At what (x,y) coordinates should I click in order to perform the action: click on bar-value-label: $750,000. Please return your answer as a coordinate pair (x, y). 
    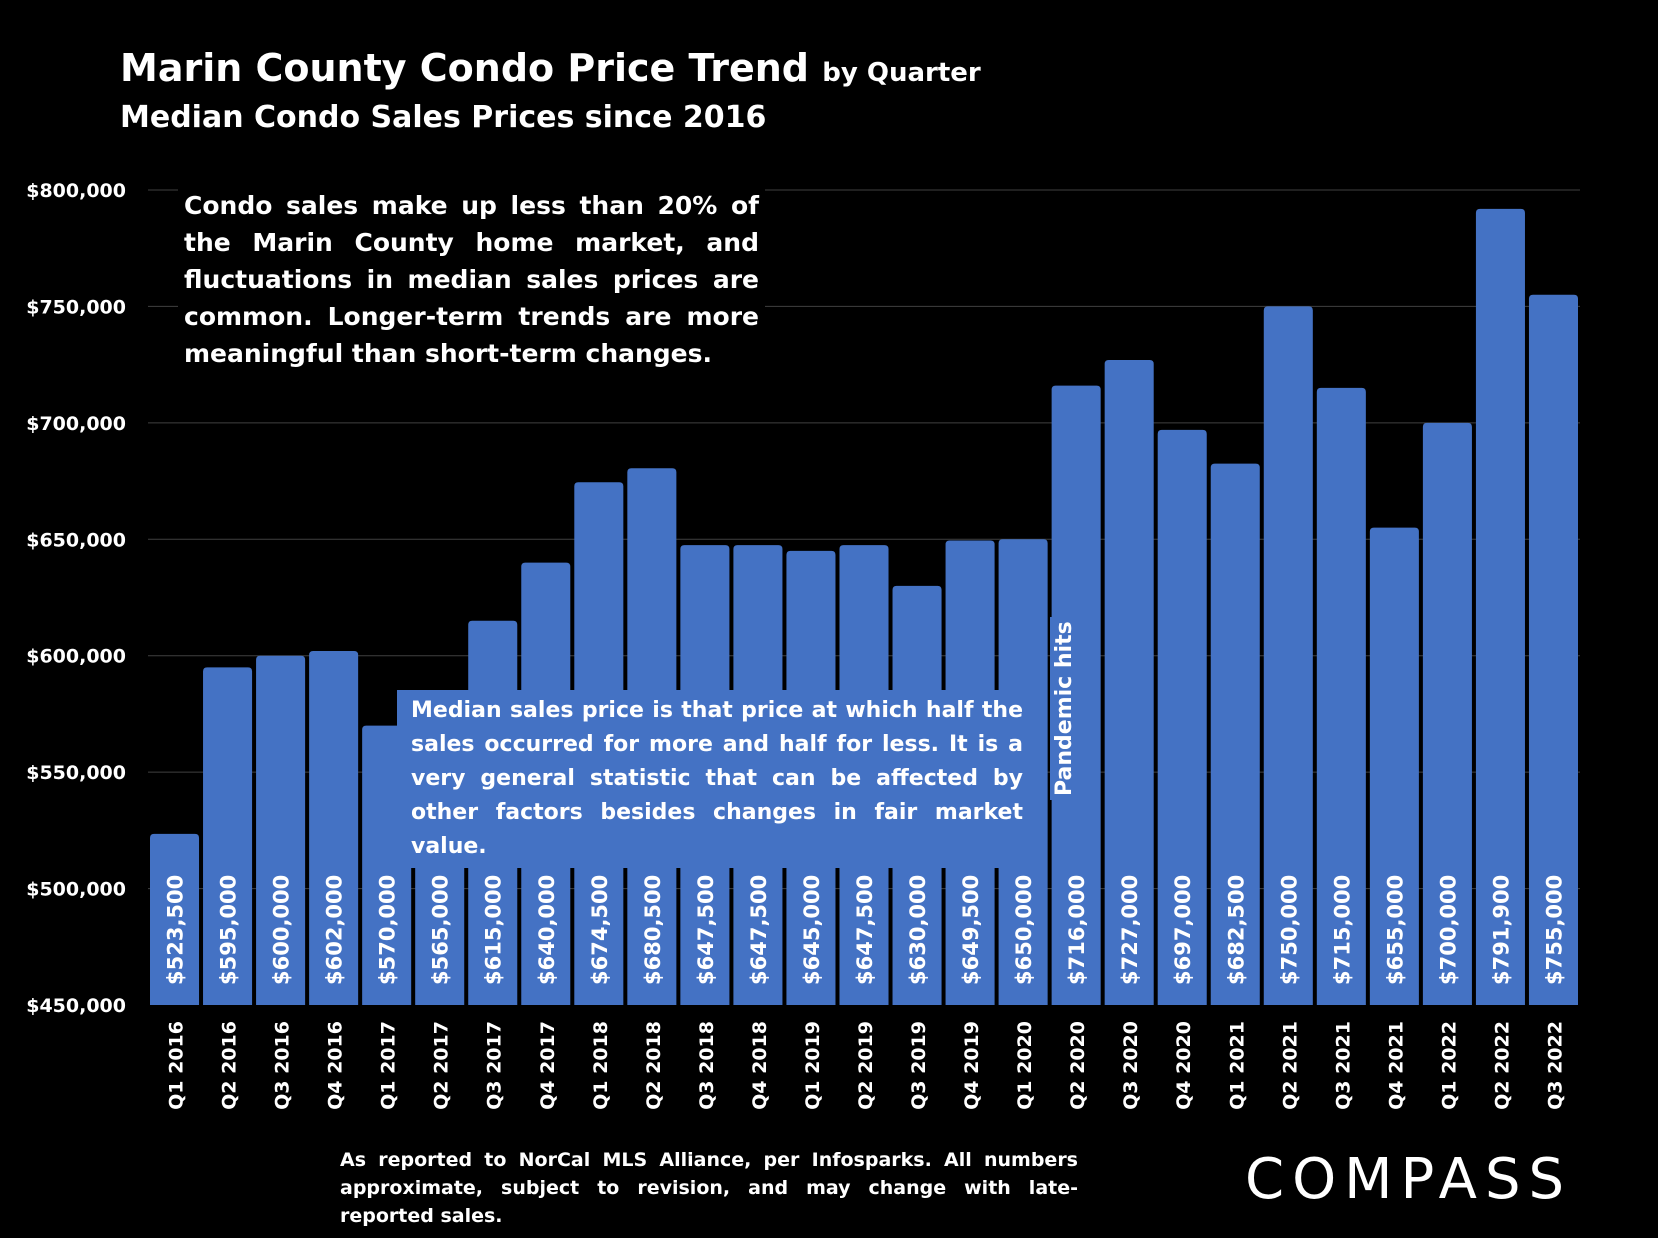
    Looking at the image, I should click on (1289, 930).